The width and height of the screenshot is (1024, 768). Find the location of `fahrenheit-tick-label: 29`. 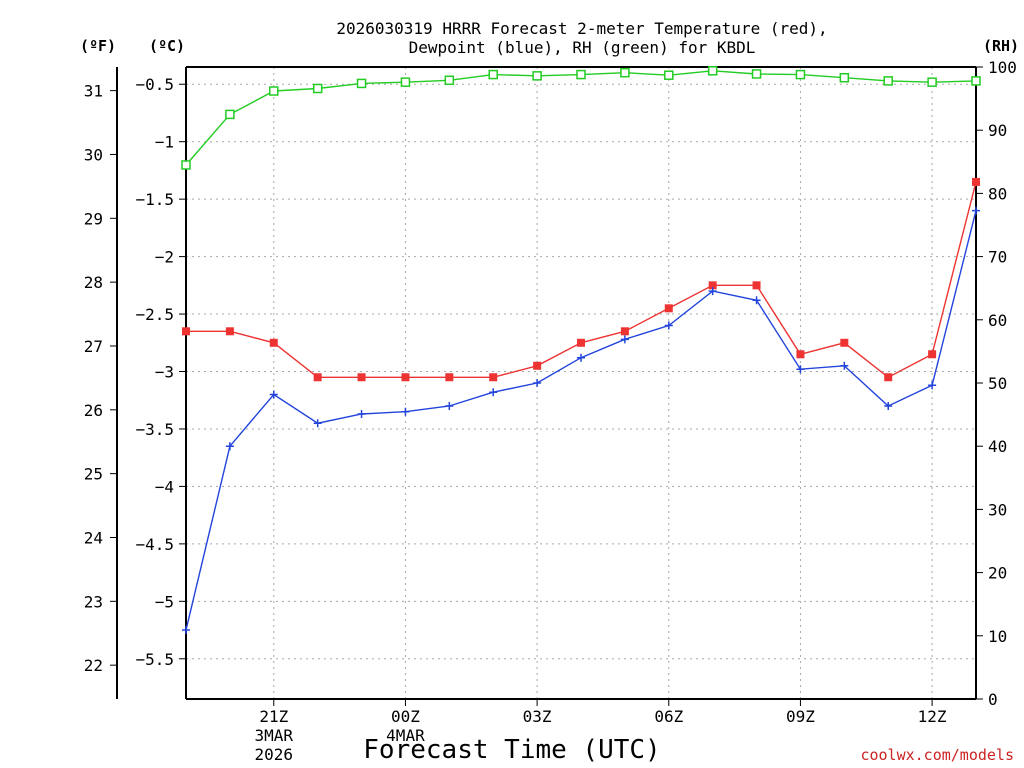

fahrenheit-tick-label: 29 is located at coordinates (93, 218).